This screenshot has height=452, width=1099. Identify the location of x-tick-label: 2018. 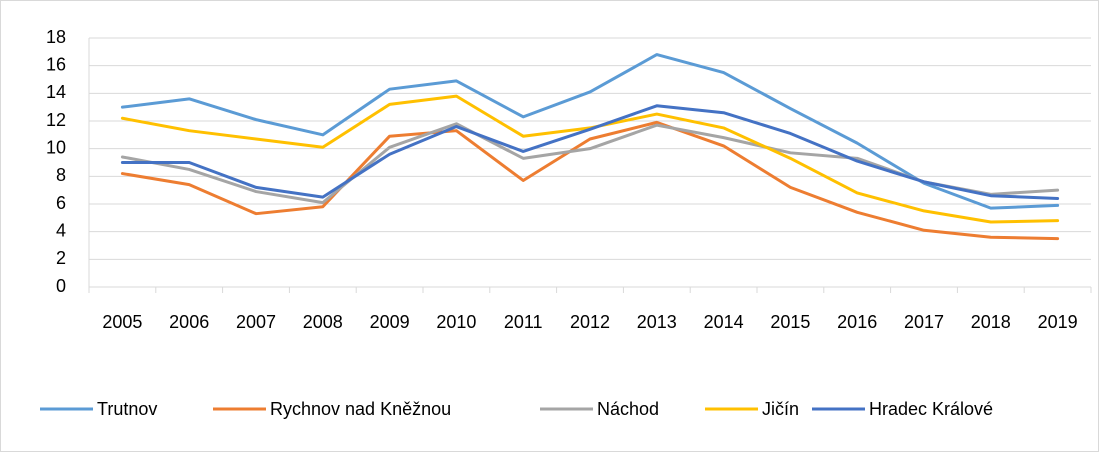
(991, 322).